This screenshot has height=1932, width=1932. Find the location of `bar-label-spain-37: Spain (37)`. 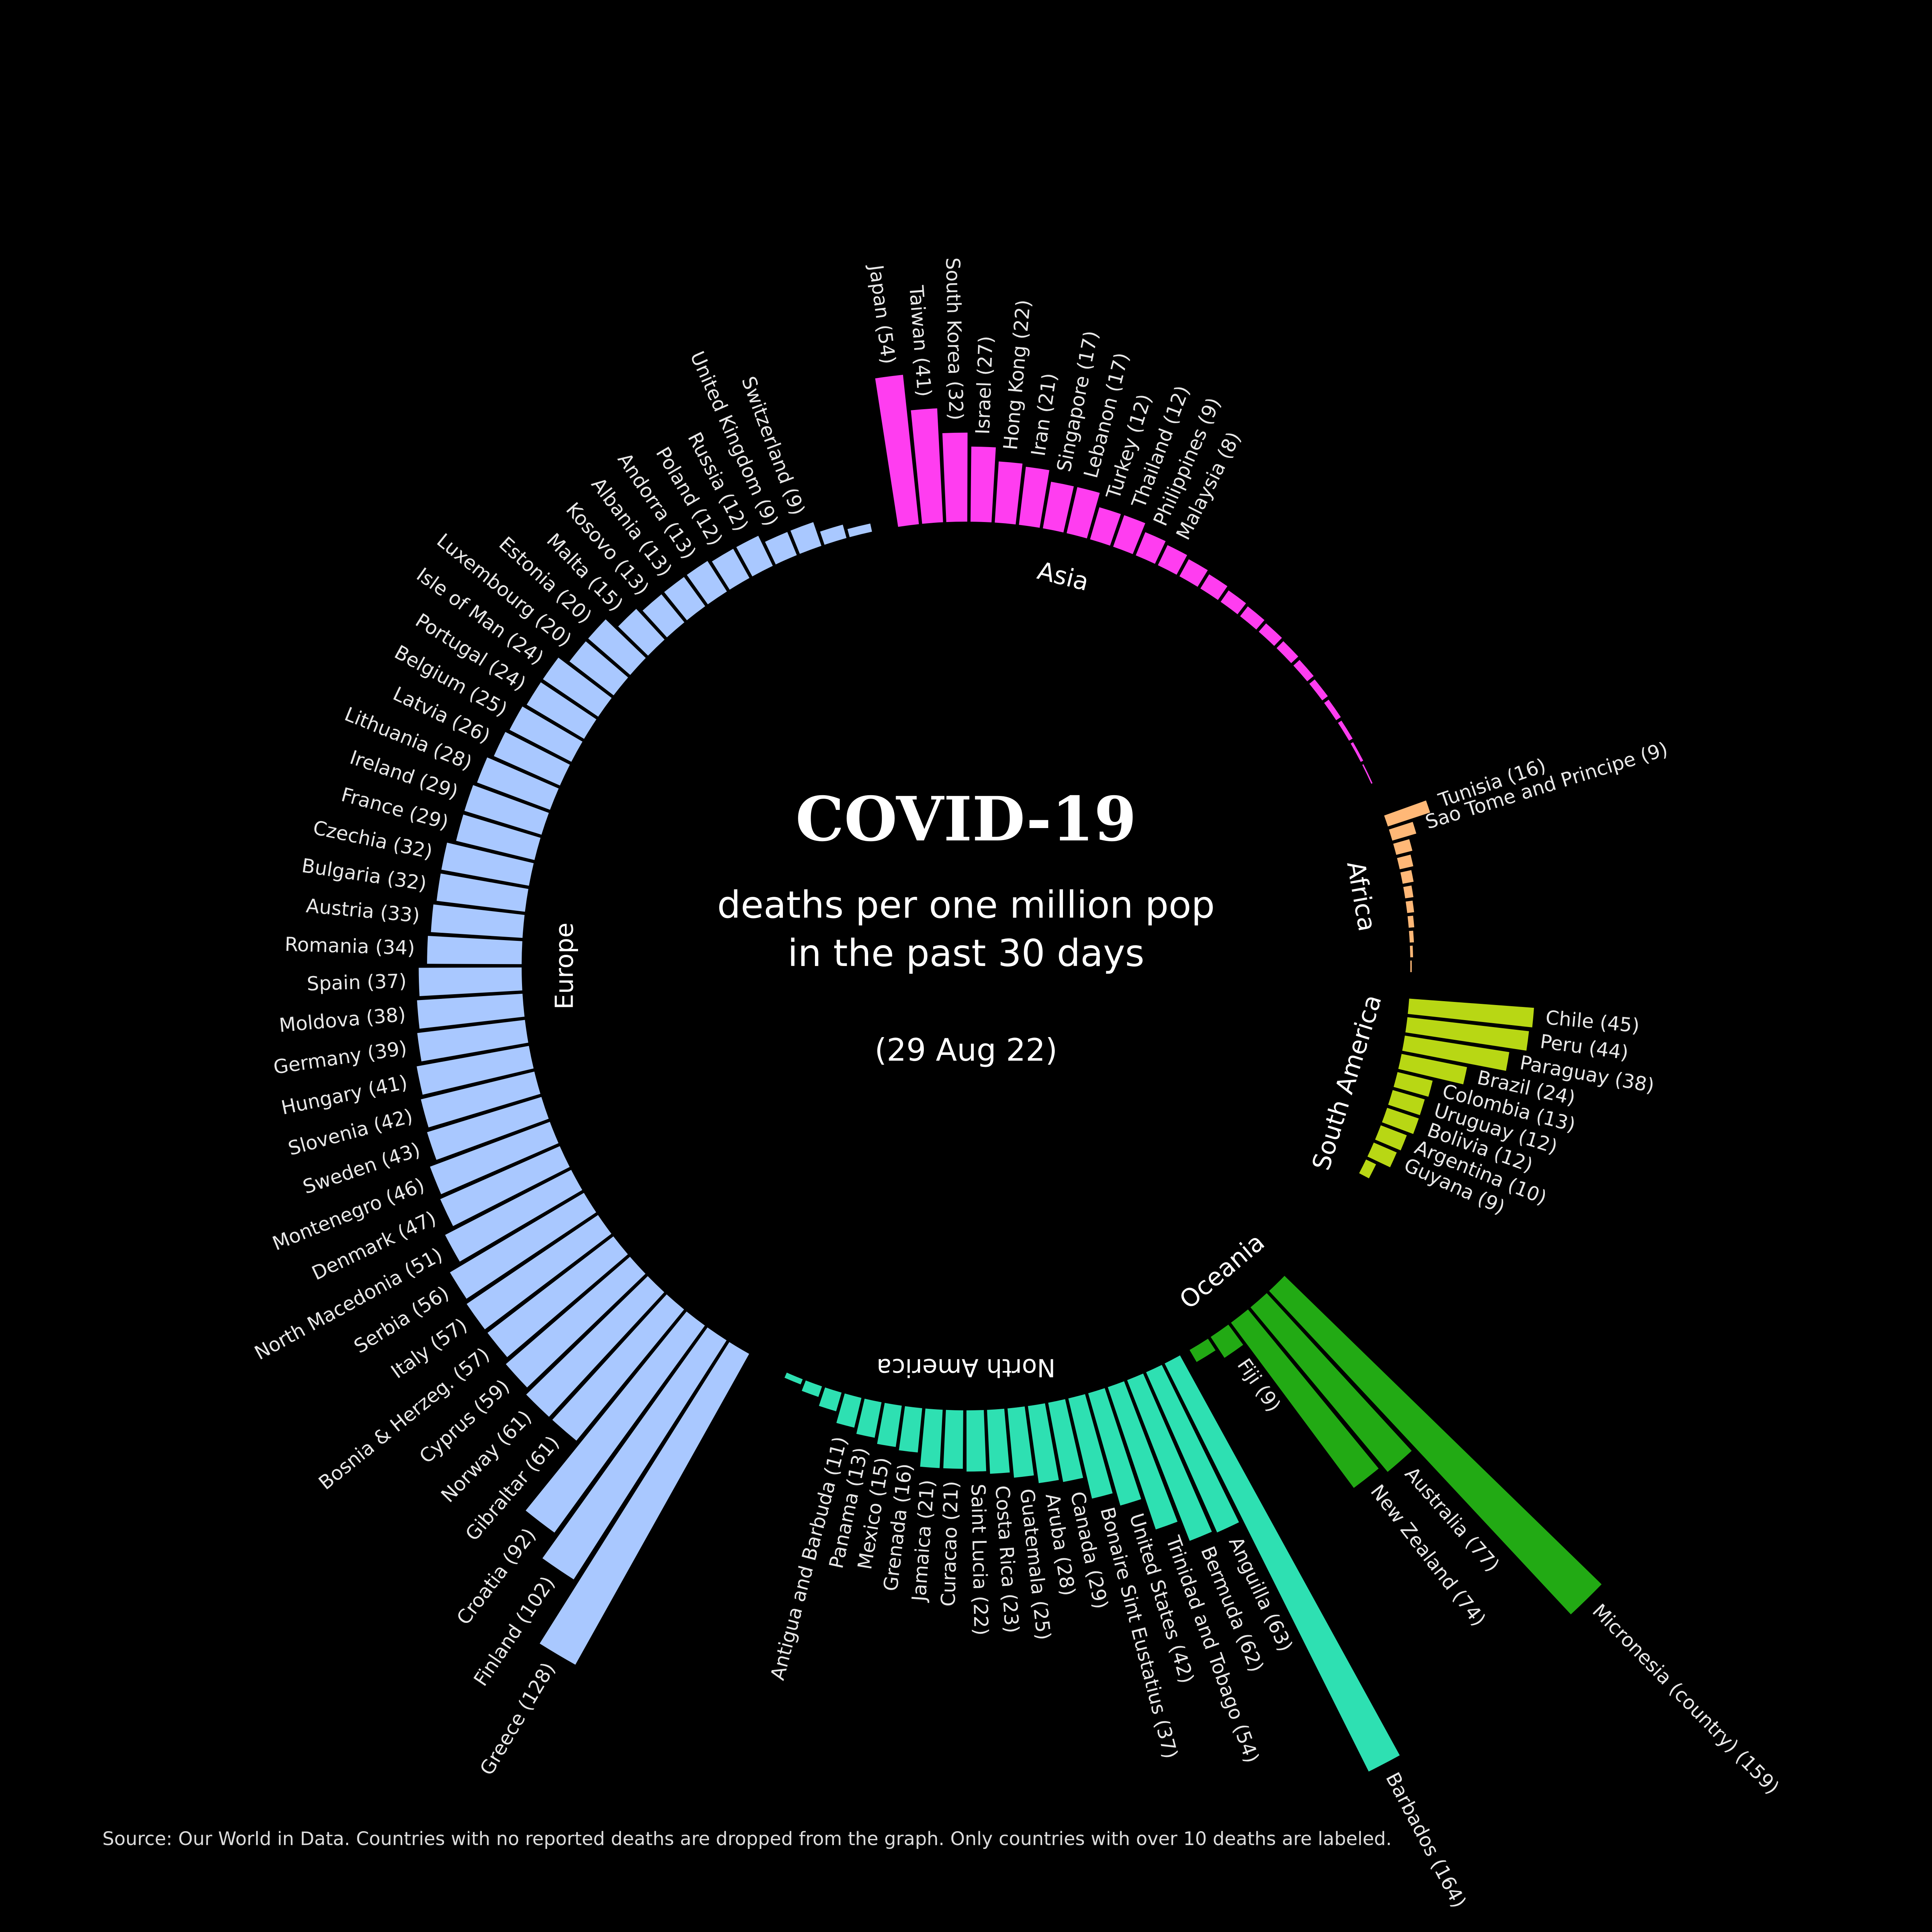

bar-label-spain-37: Spain (37) is located at coordinates (356, 983).